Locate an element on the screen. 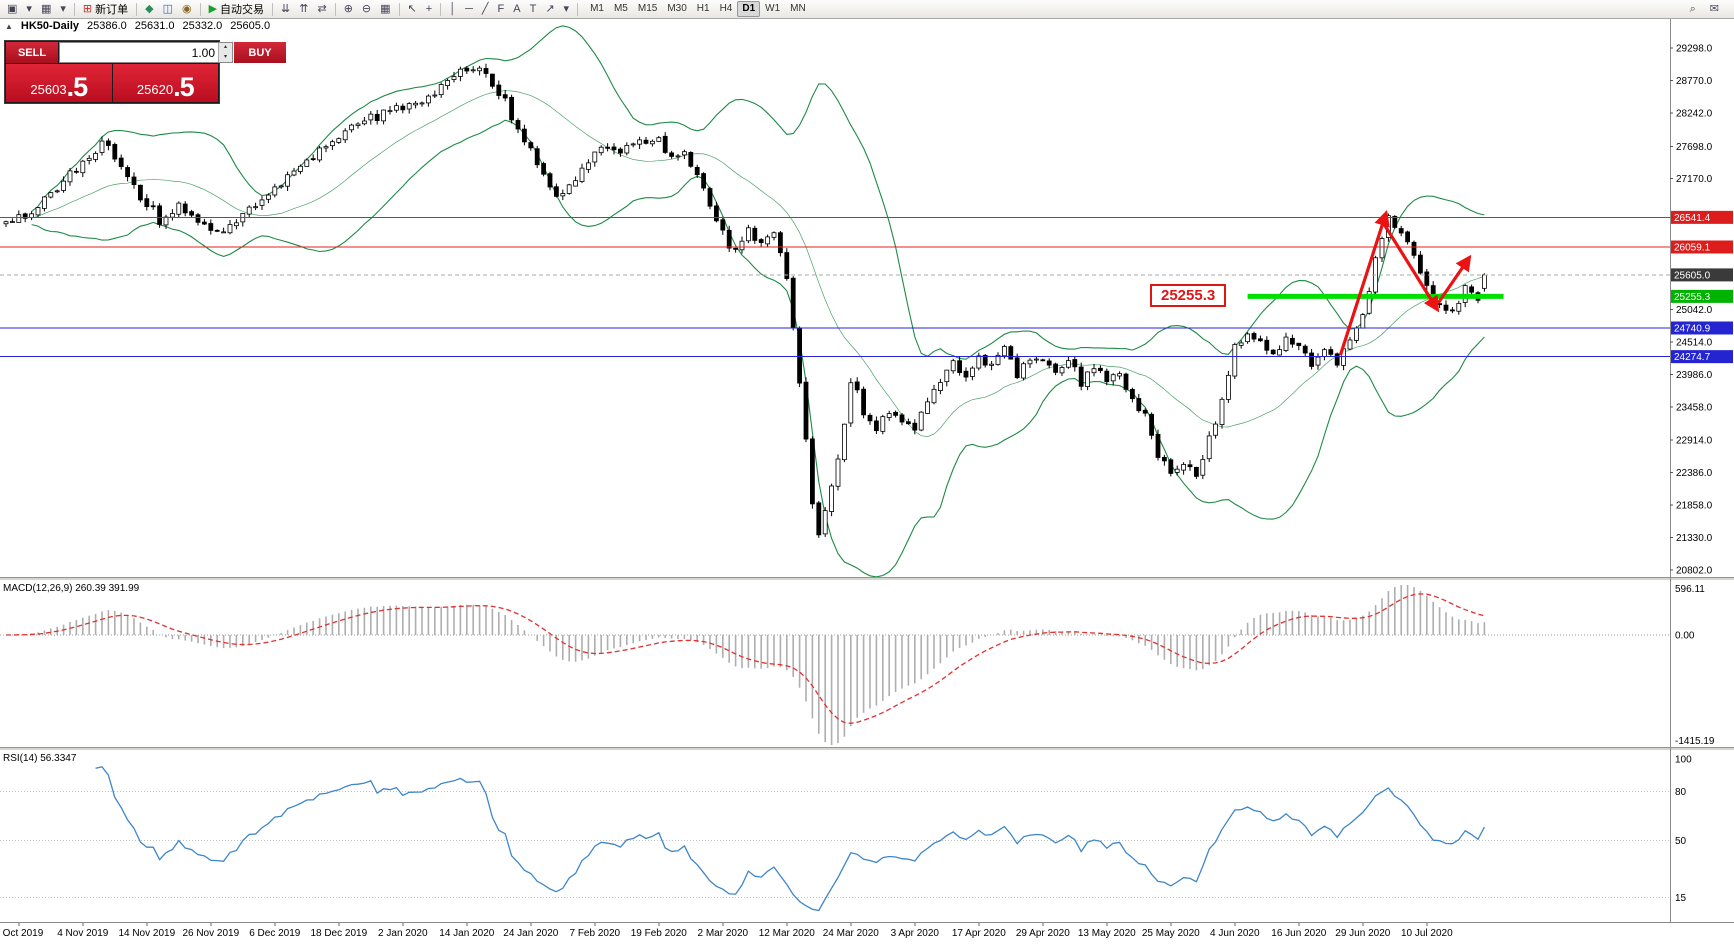 This screenshot has width=1734, height=946. trendline-button: ╱ is located at coordinates (485, 9).